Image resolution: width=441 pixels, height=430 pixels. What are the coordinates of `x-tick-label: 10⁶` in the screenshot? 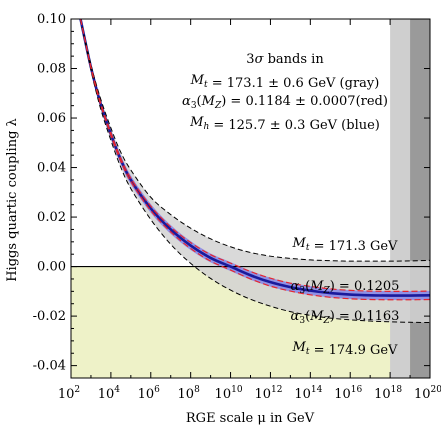 It's located at (149, 393).